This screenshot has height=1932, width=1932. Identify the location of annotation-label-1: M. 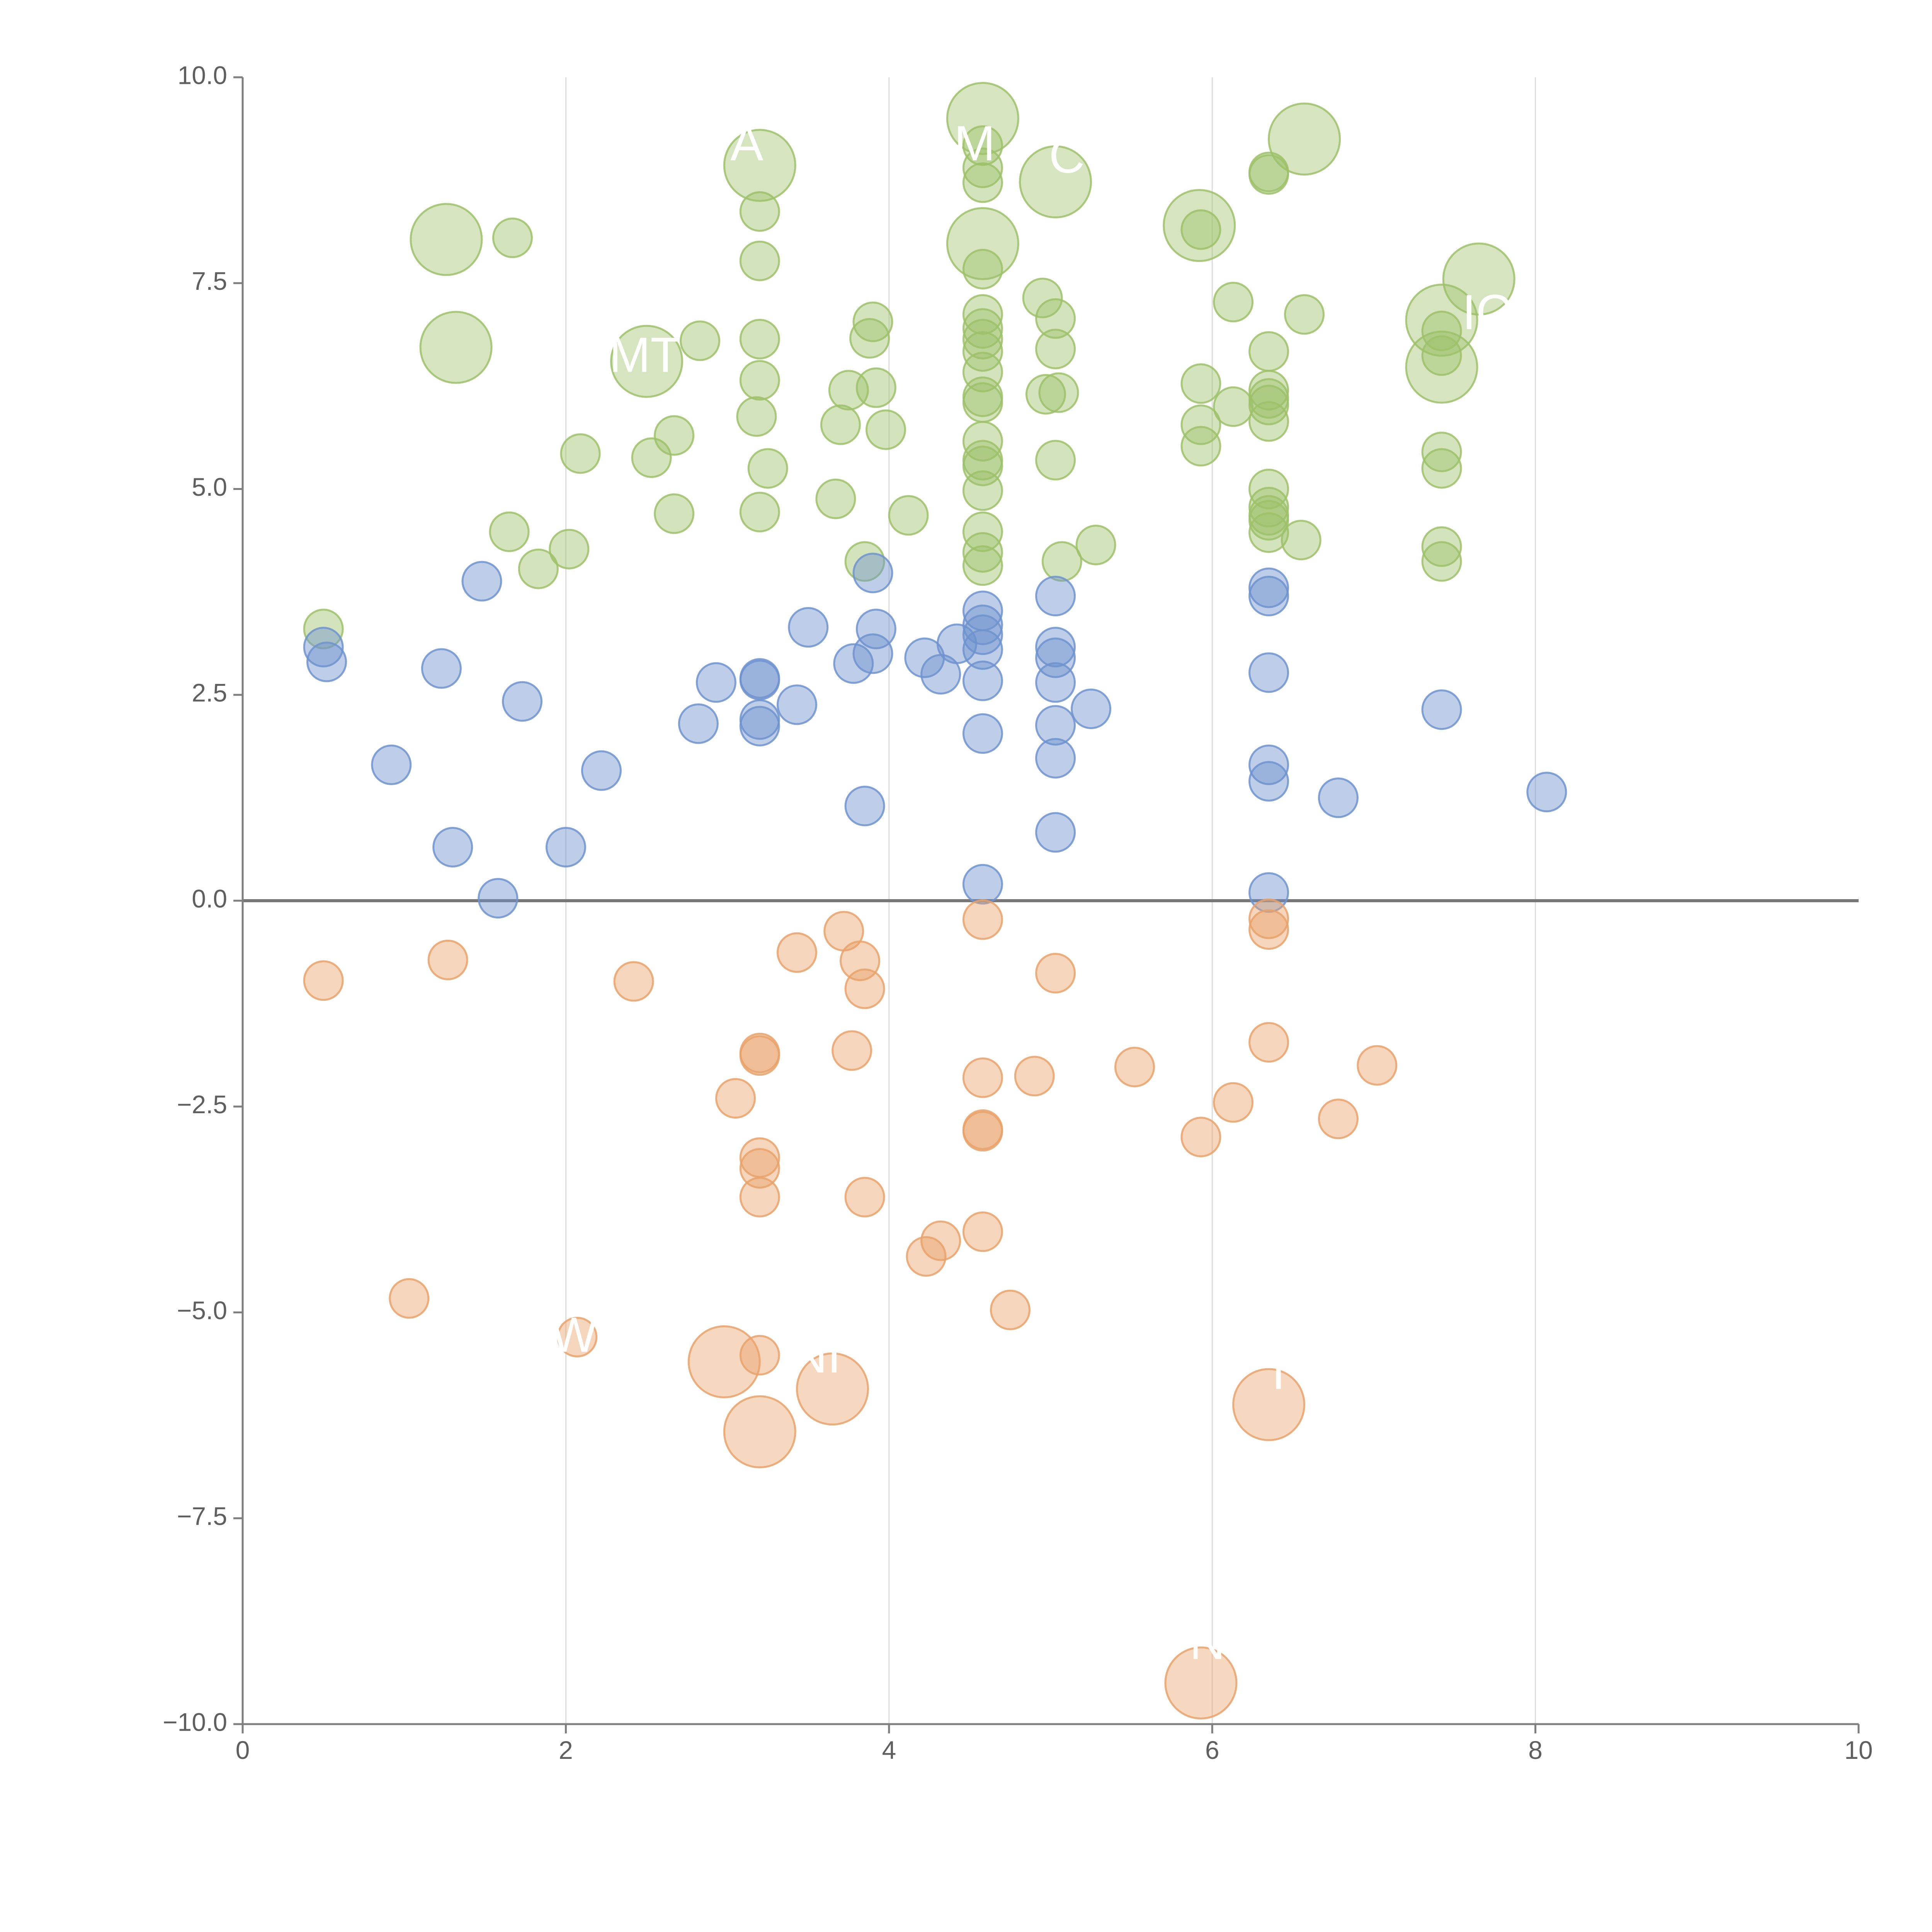
(975, 144).